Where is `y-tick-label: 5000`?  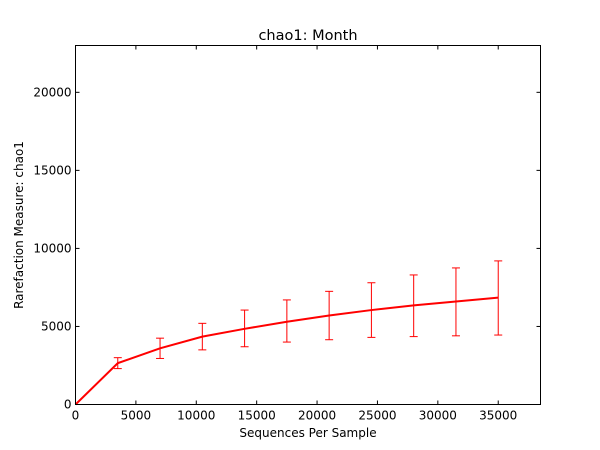
y-tick-label: 5000 is located at coordinates (56, 326).